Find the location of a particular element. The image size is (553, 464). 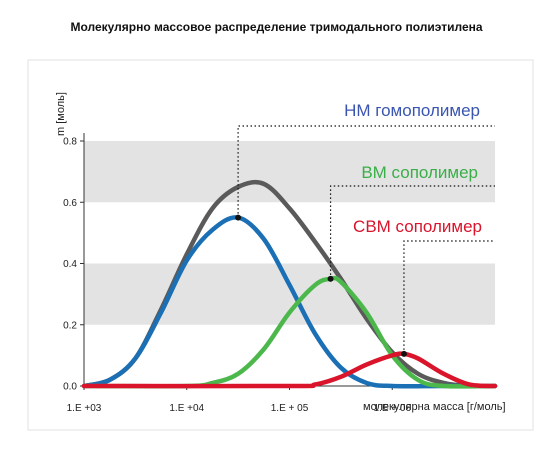

y-tick-label: 0.4 is located at coordinates (70, 264).